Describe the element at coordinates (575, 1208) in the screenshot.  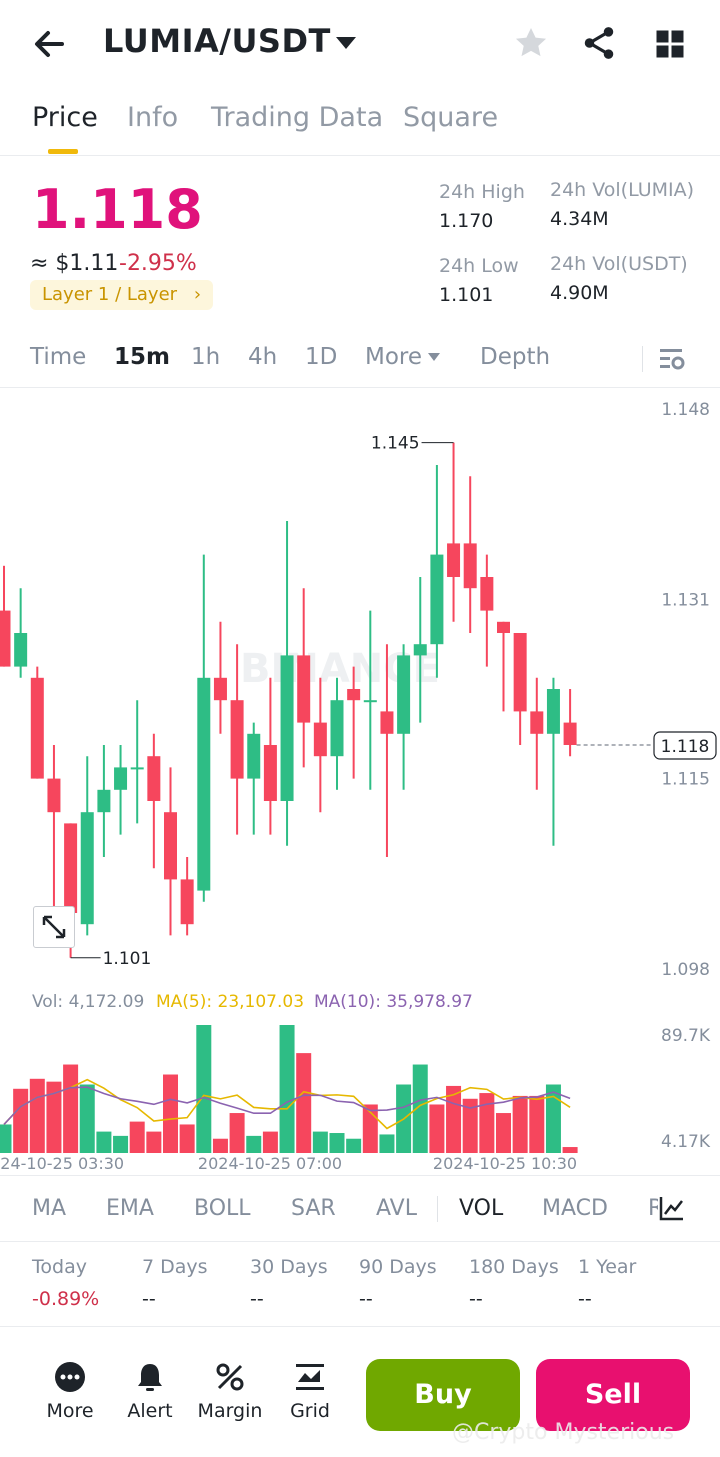
I see `indicator-macd: MACD` at that location.